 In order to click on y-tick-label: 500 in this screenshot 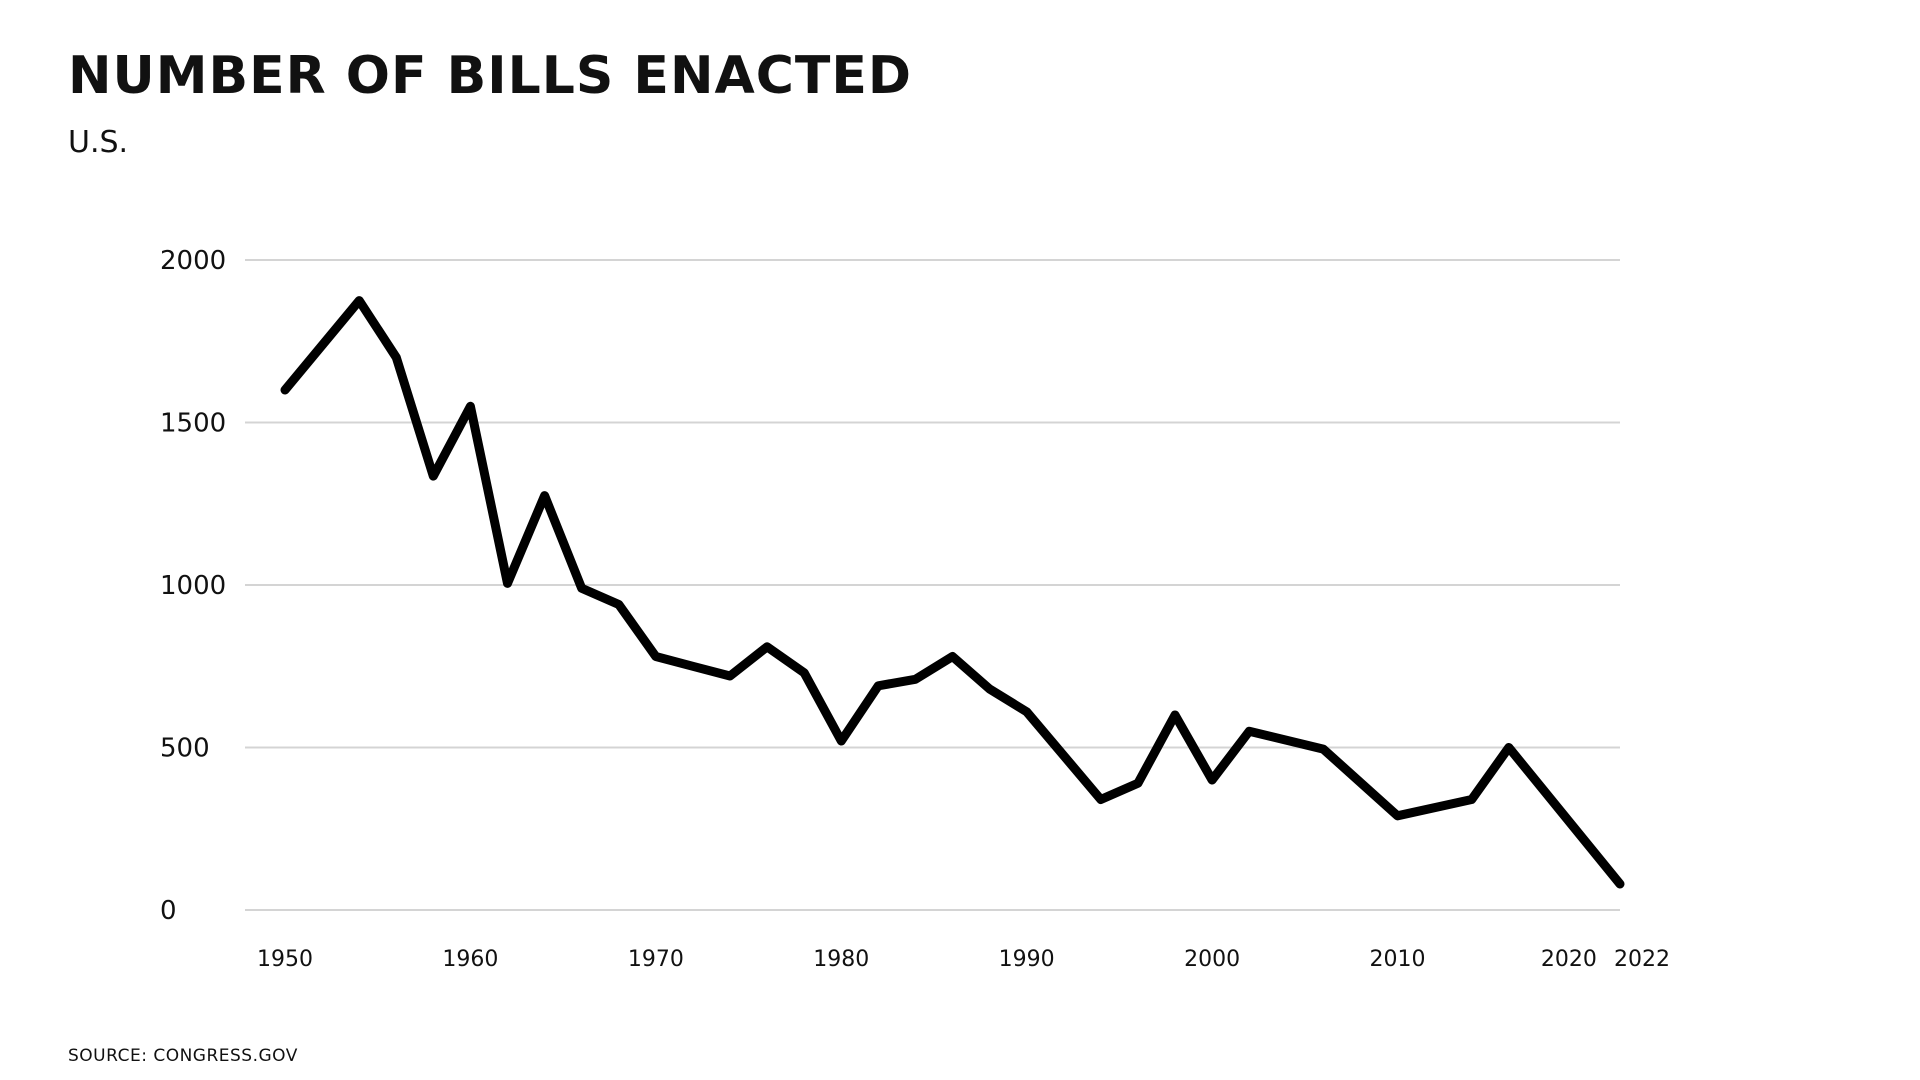, I will do `click(185, 749)`.